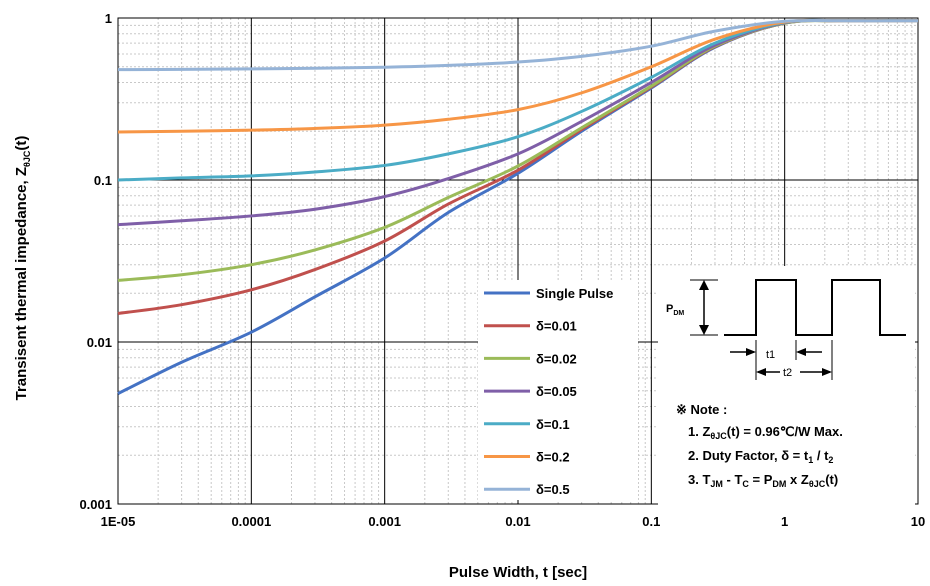 This screenshot has height=586, width=930. What do you see at coordinates (718, 436) in the screenshot?
I see `note-line-1-sub: θJC` at bounding box center [718, 436].